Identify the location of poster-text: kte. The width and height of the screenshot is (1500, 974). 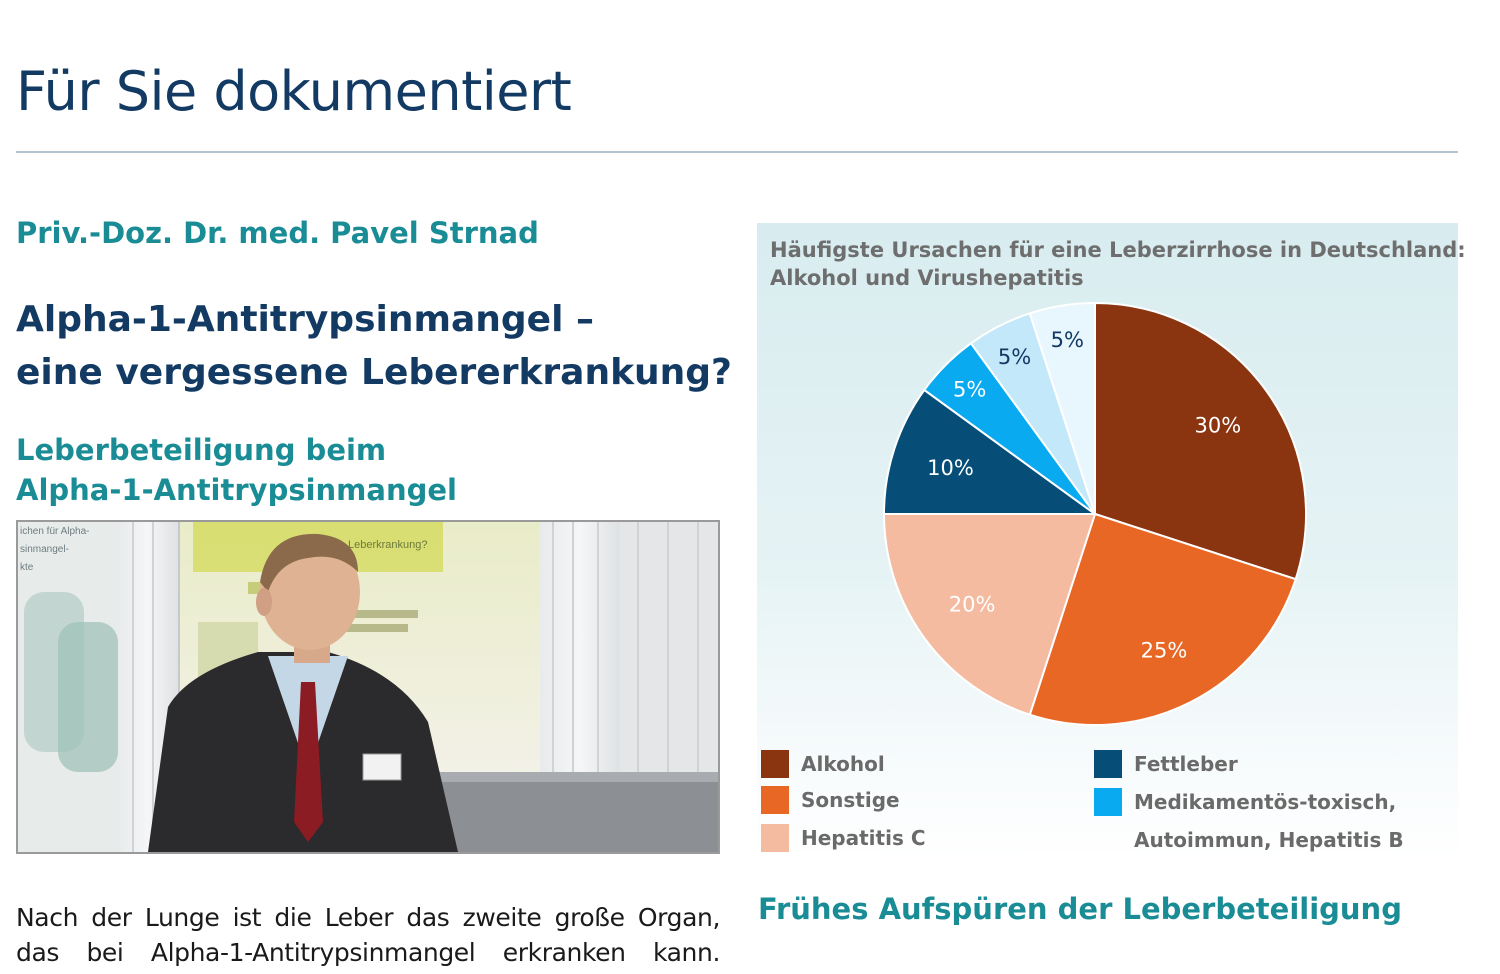
(27, 567).